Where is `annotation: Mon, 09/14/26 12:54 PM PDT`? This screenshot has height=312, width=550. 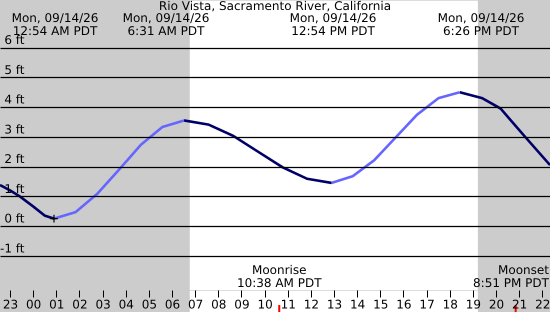
annotation: Mon, 09/14/26 12:54 PM PDT is located at coordinates (333, 24).